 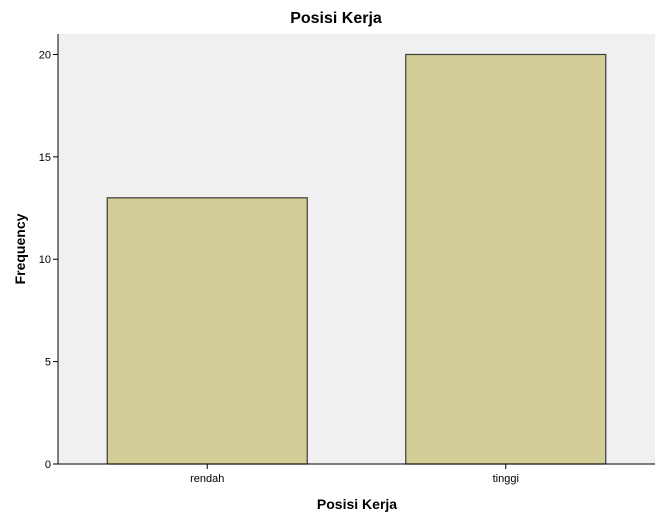 What do you see at coordinates (20, 248) in the screenshot?
I see `y-axis-title: Frequency` at bounding box center [20, 248].